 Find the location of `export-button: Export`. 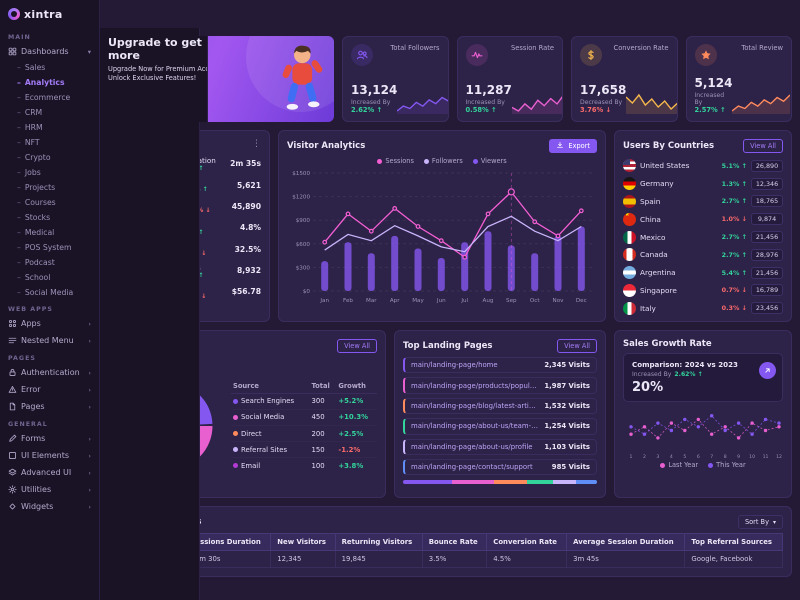

export-button: Export is located at coordinates (573, 146).